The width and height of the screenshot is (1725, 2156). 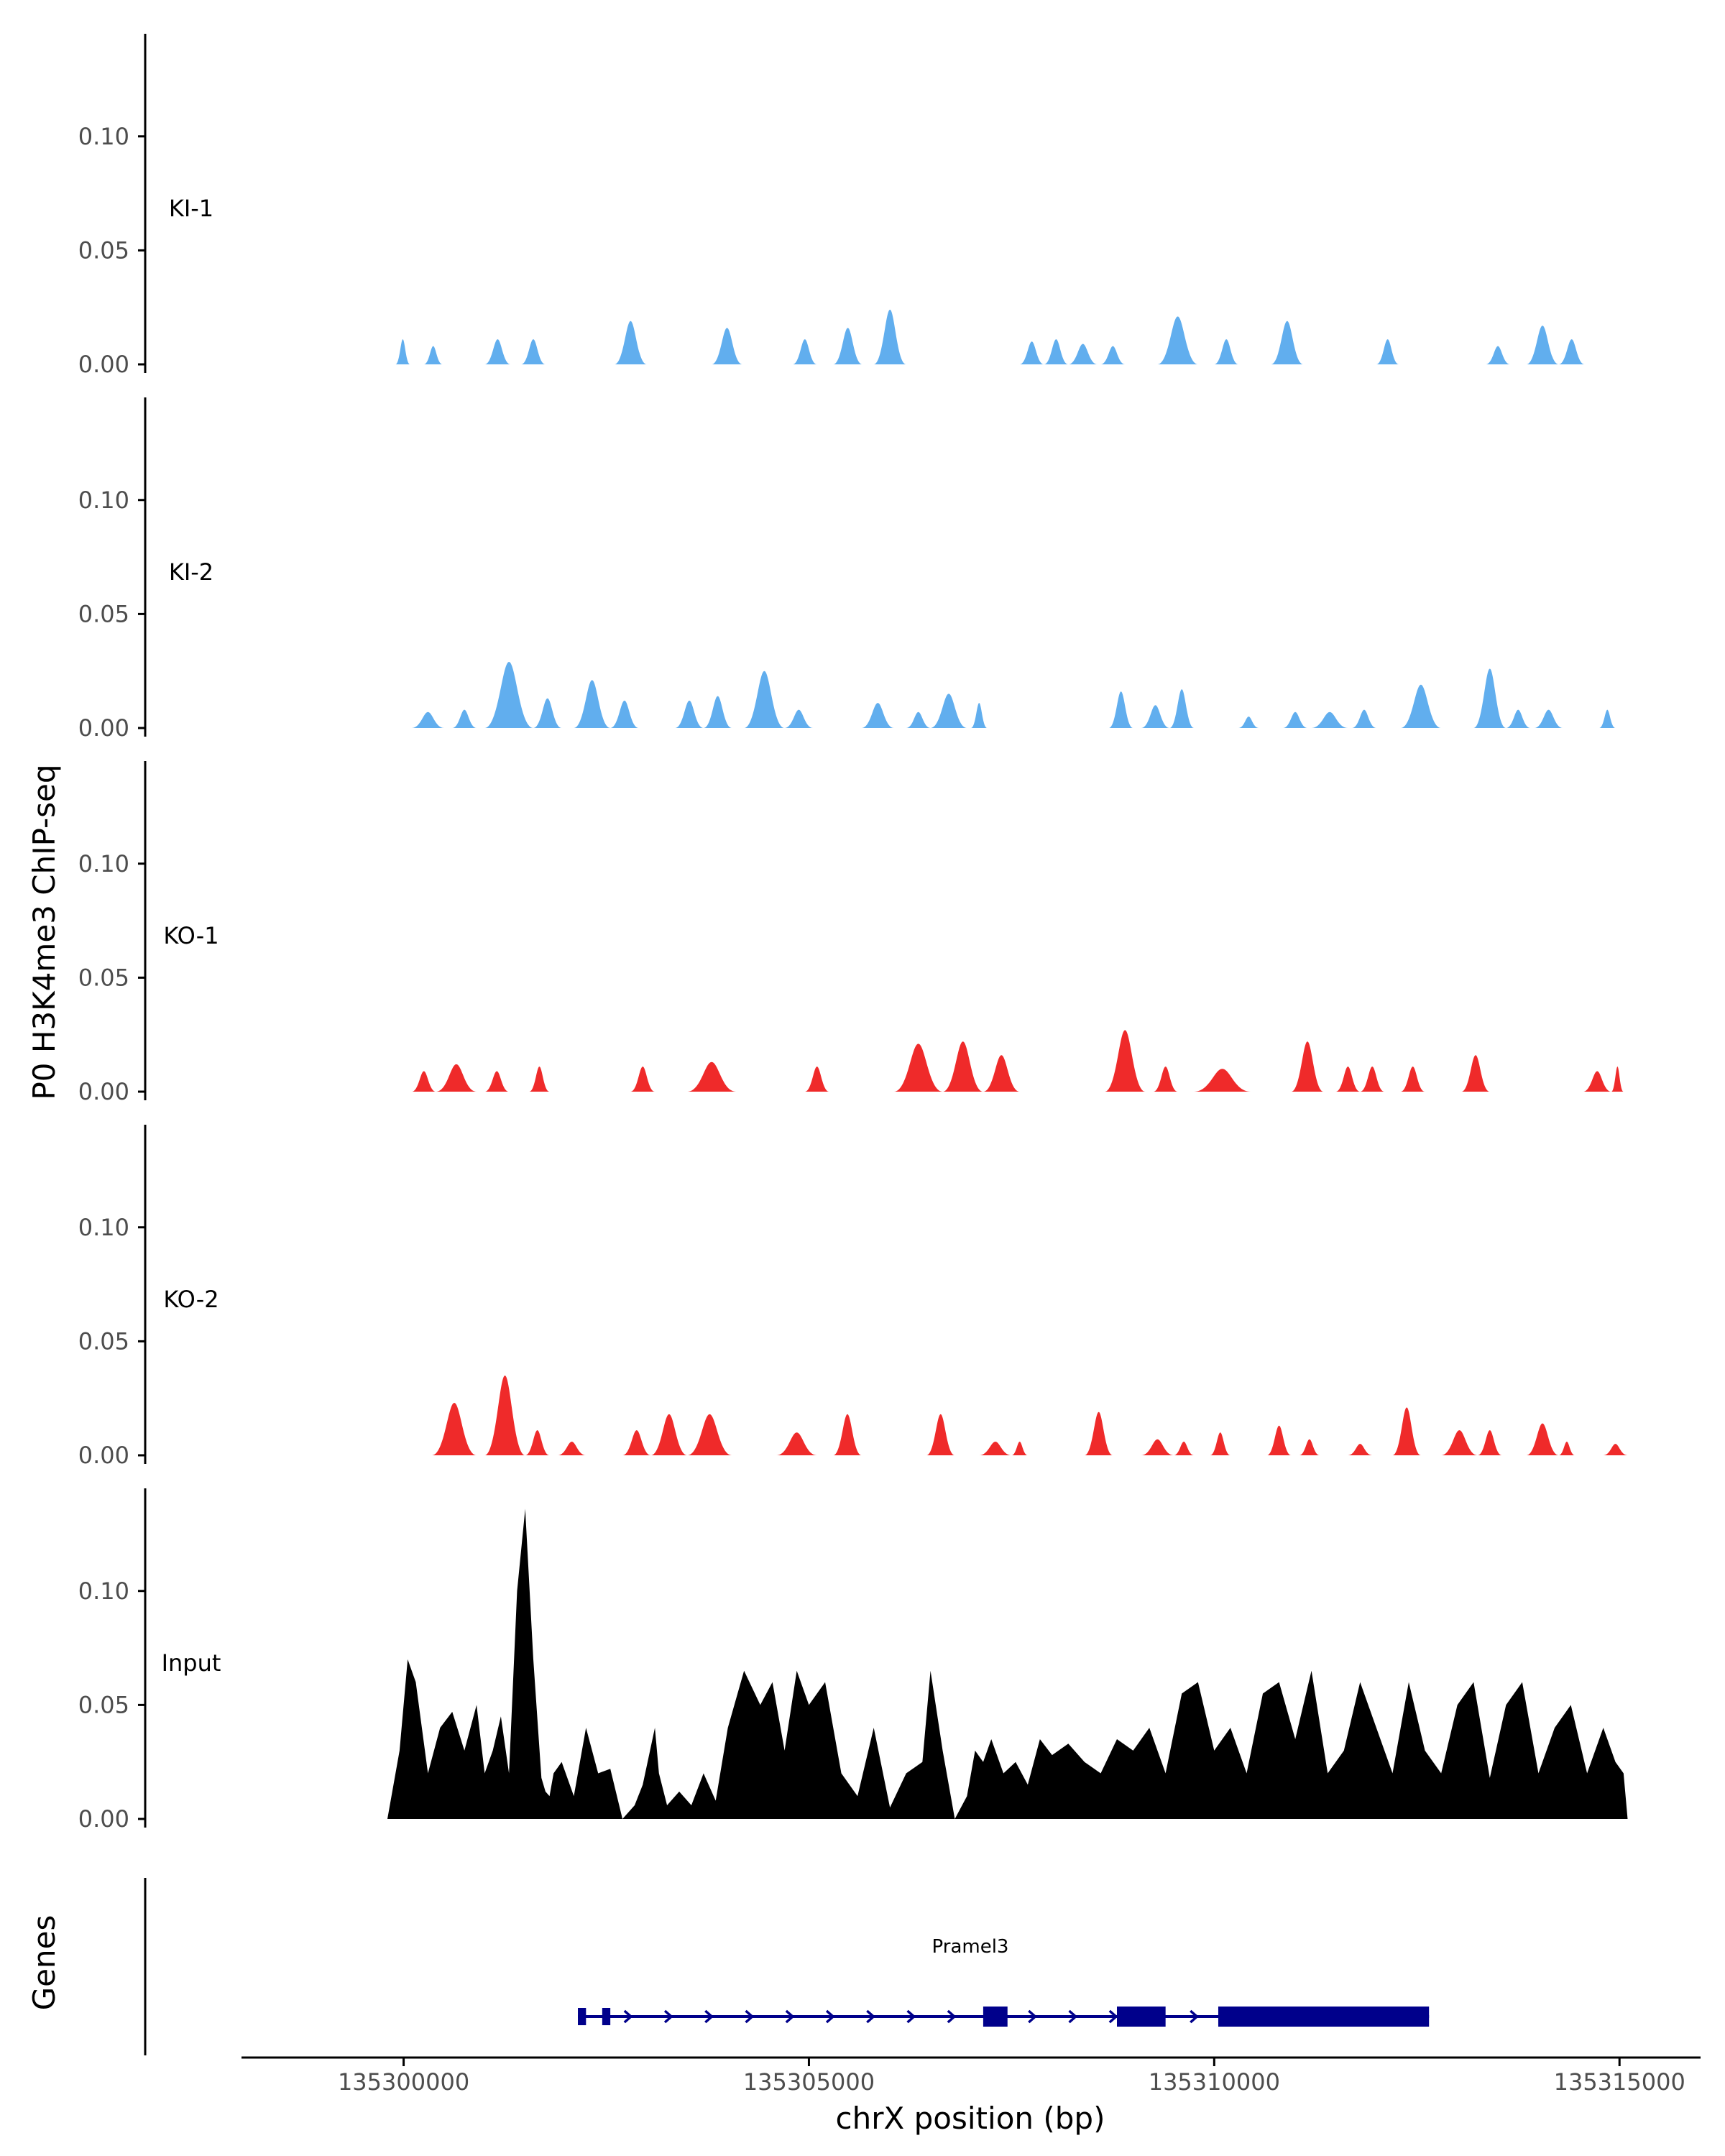 I want to click on track-ko-2: 0.00 0.05 0.10 KO-2, so click(x=853, y=1297).